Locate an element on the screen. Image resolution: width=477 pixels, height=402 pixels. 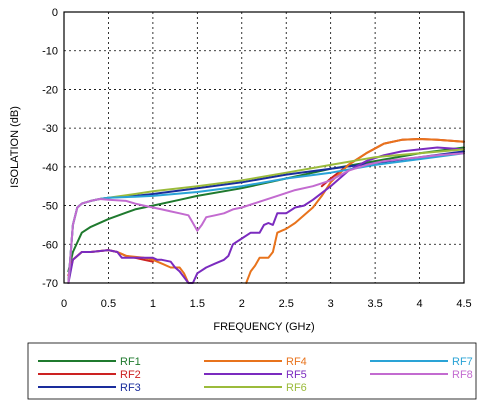
x-tick-label: 1 is located at coordinates (153, 304).